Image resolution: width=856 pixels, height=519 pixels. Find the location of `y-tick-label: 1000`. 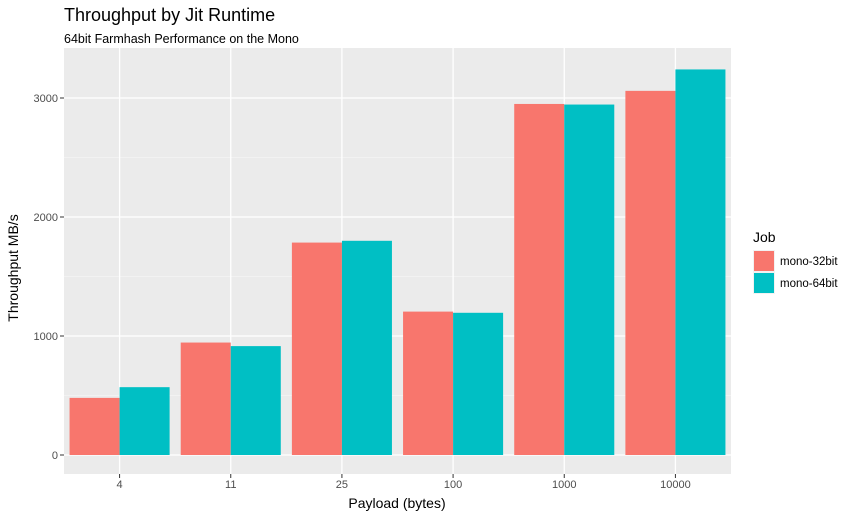

y-tick-label: 1000 is located at coordinates (46, 337).